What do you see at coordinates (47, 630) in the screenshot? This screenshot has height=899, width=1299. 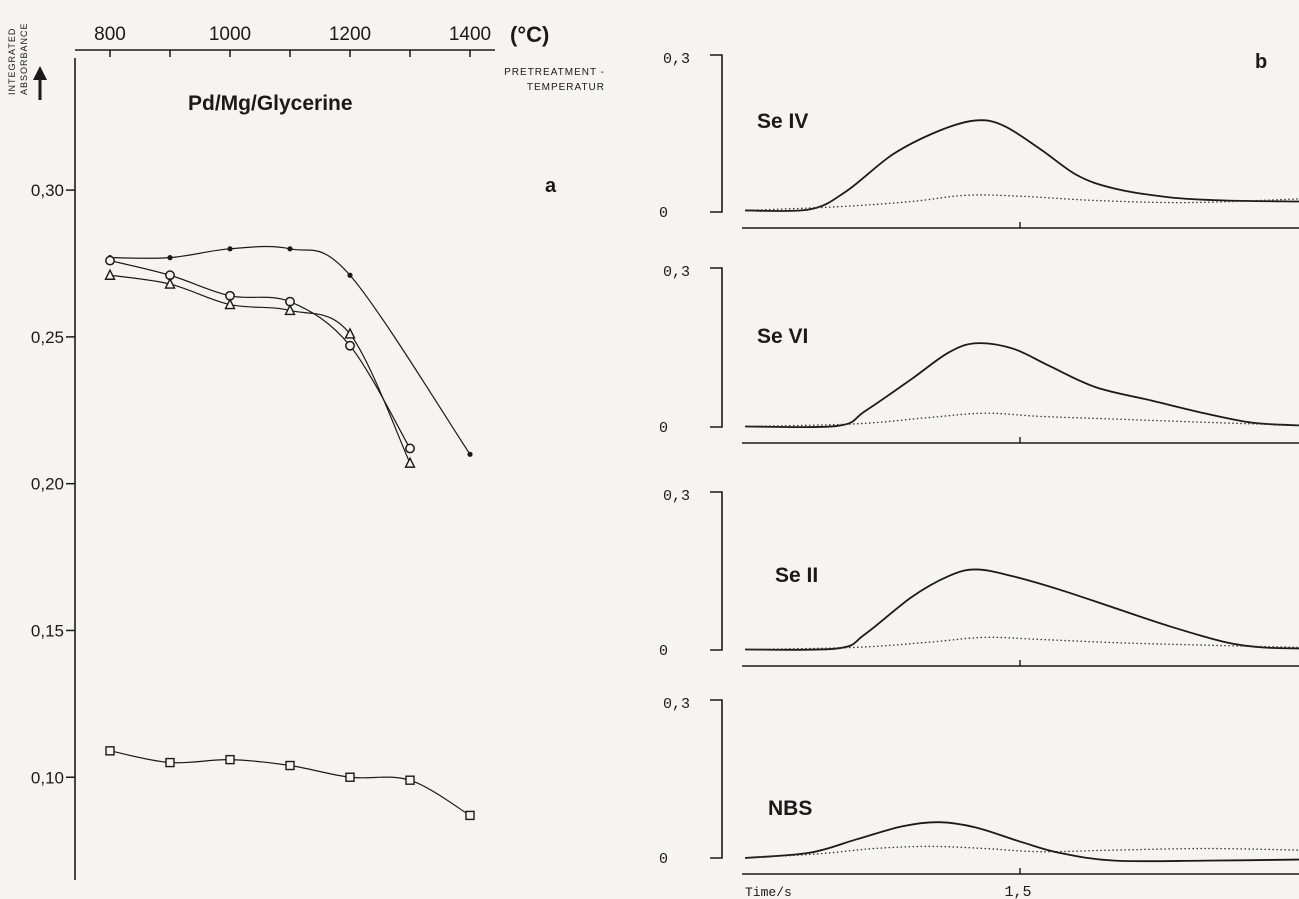 I see `y-tick-label: 0,15` at bounding box center [47, 630].